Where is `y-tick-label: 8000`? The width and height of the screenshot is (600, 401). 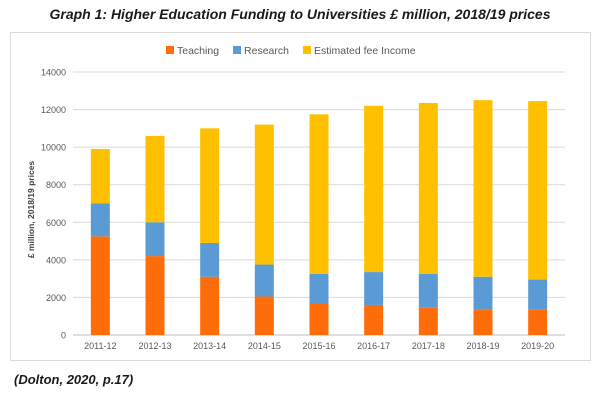 y-tick-label: 8000 is located at coordinates (56, 185).